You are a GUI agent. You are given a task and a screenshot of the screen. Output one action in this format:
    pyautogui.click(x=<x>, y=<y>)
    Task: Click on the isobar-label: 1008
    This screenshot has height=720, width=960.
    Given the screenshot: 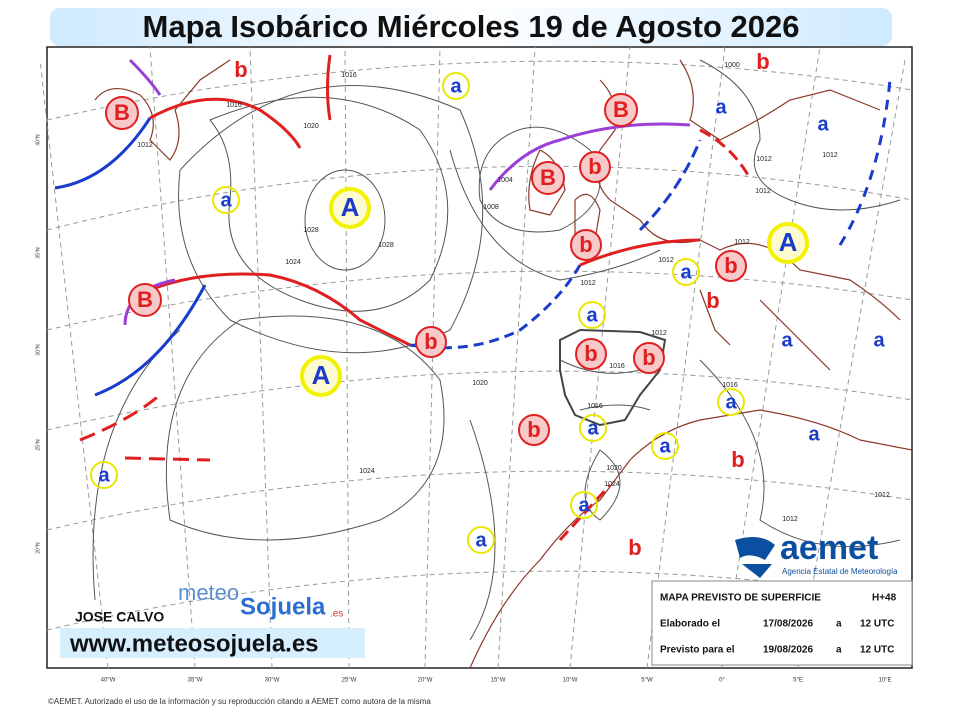 What is the action you would take?
    pyautogui.click(x=491, y=207)
    